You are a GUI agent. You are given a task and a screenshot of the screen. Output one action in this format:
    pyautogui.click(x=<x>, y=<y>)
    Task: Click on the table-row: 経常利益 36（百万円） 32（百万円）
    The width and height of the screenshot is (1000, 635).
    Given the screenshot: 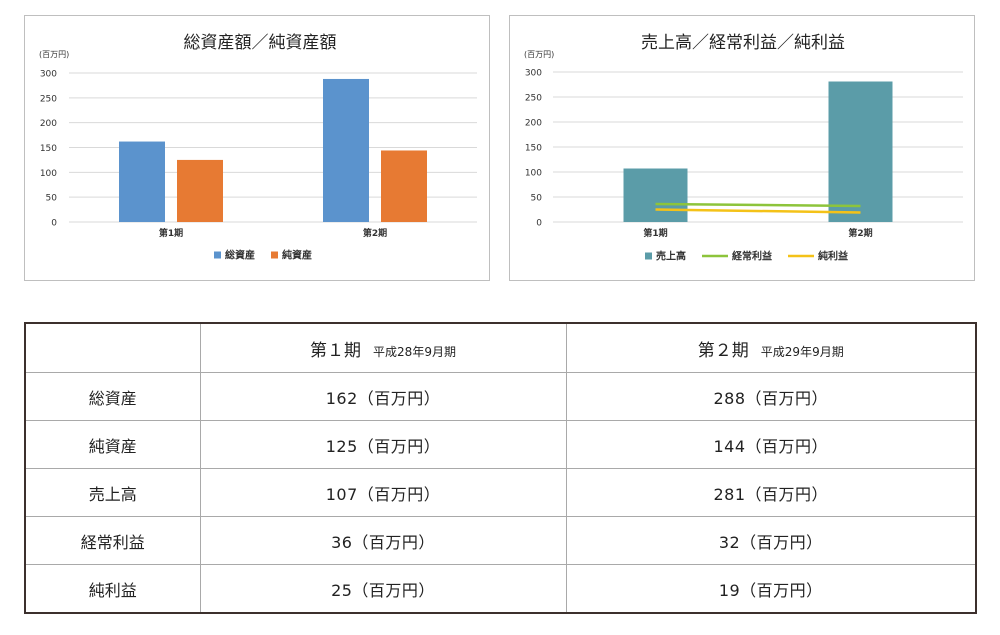 What is the action you would take?
    pyautogui.click(x=500, y=540)
    